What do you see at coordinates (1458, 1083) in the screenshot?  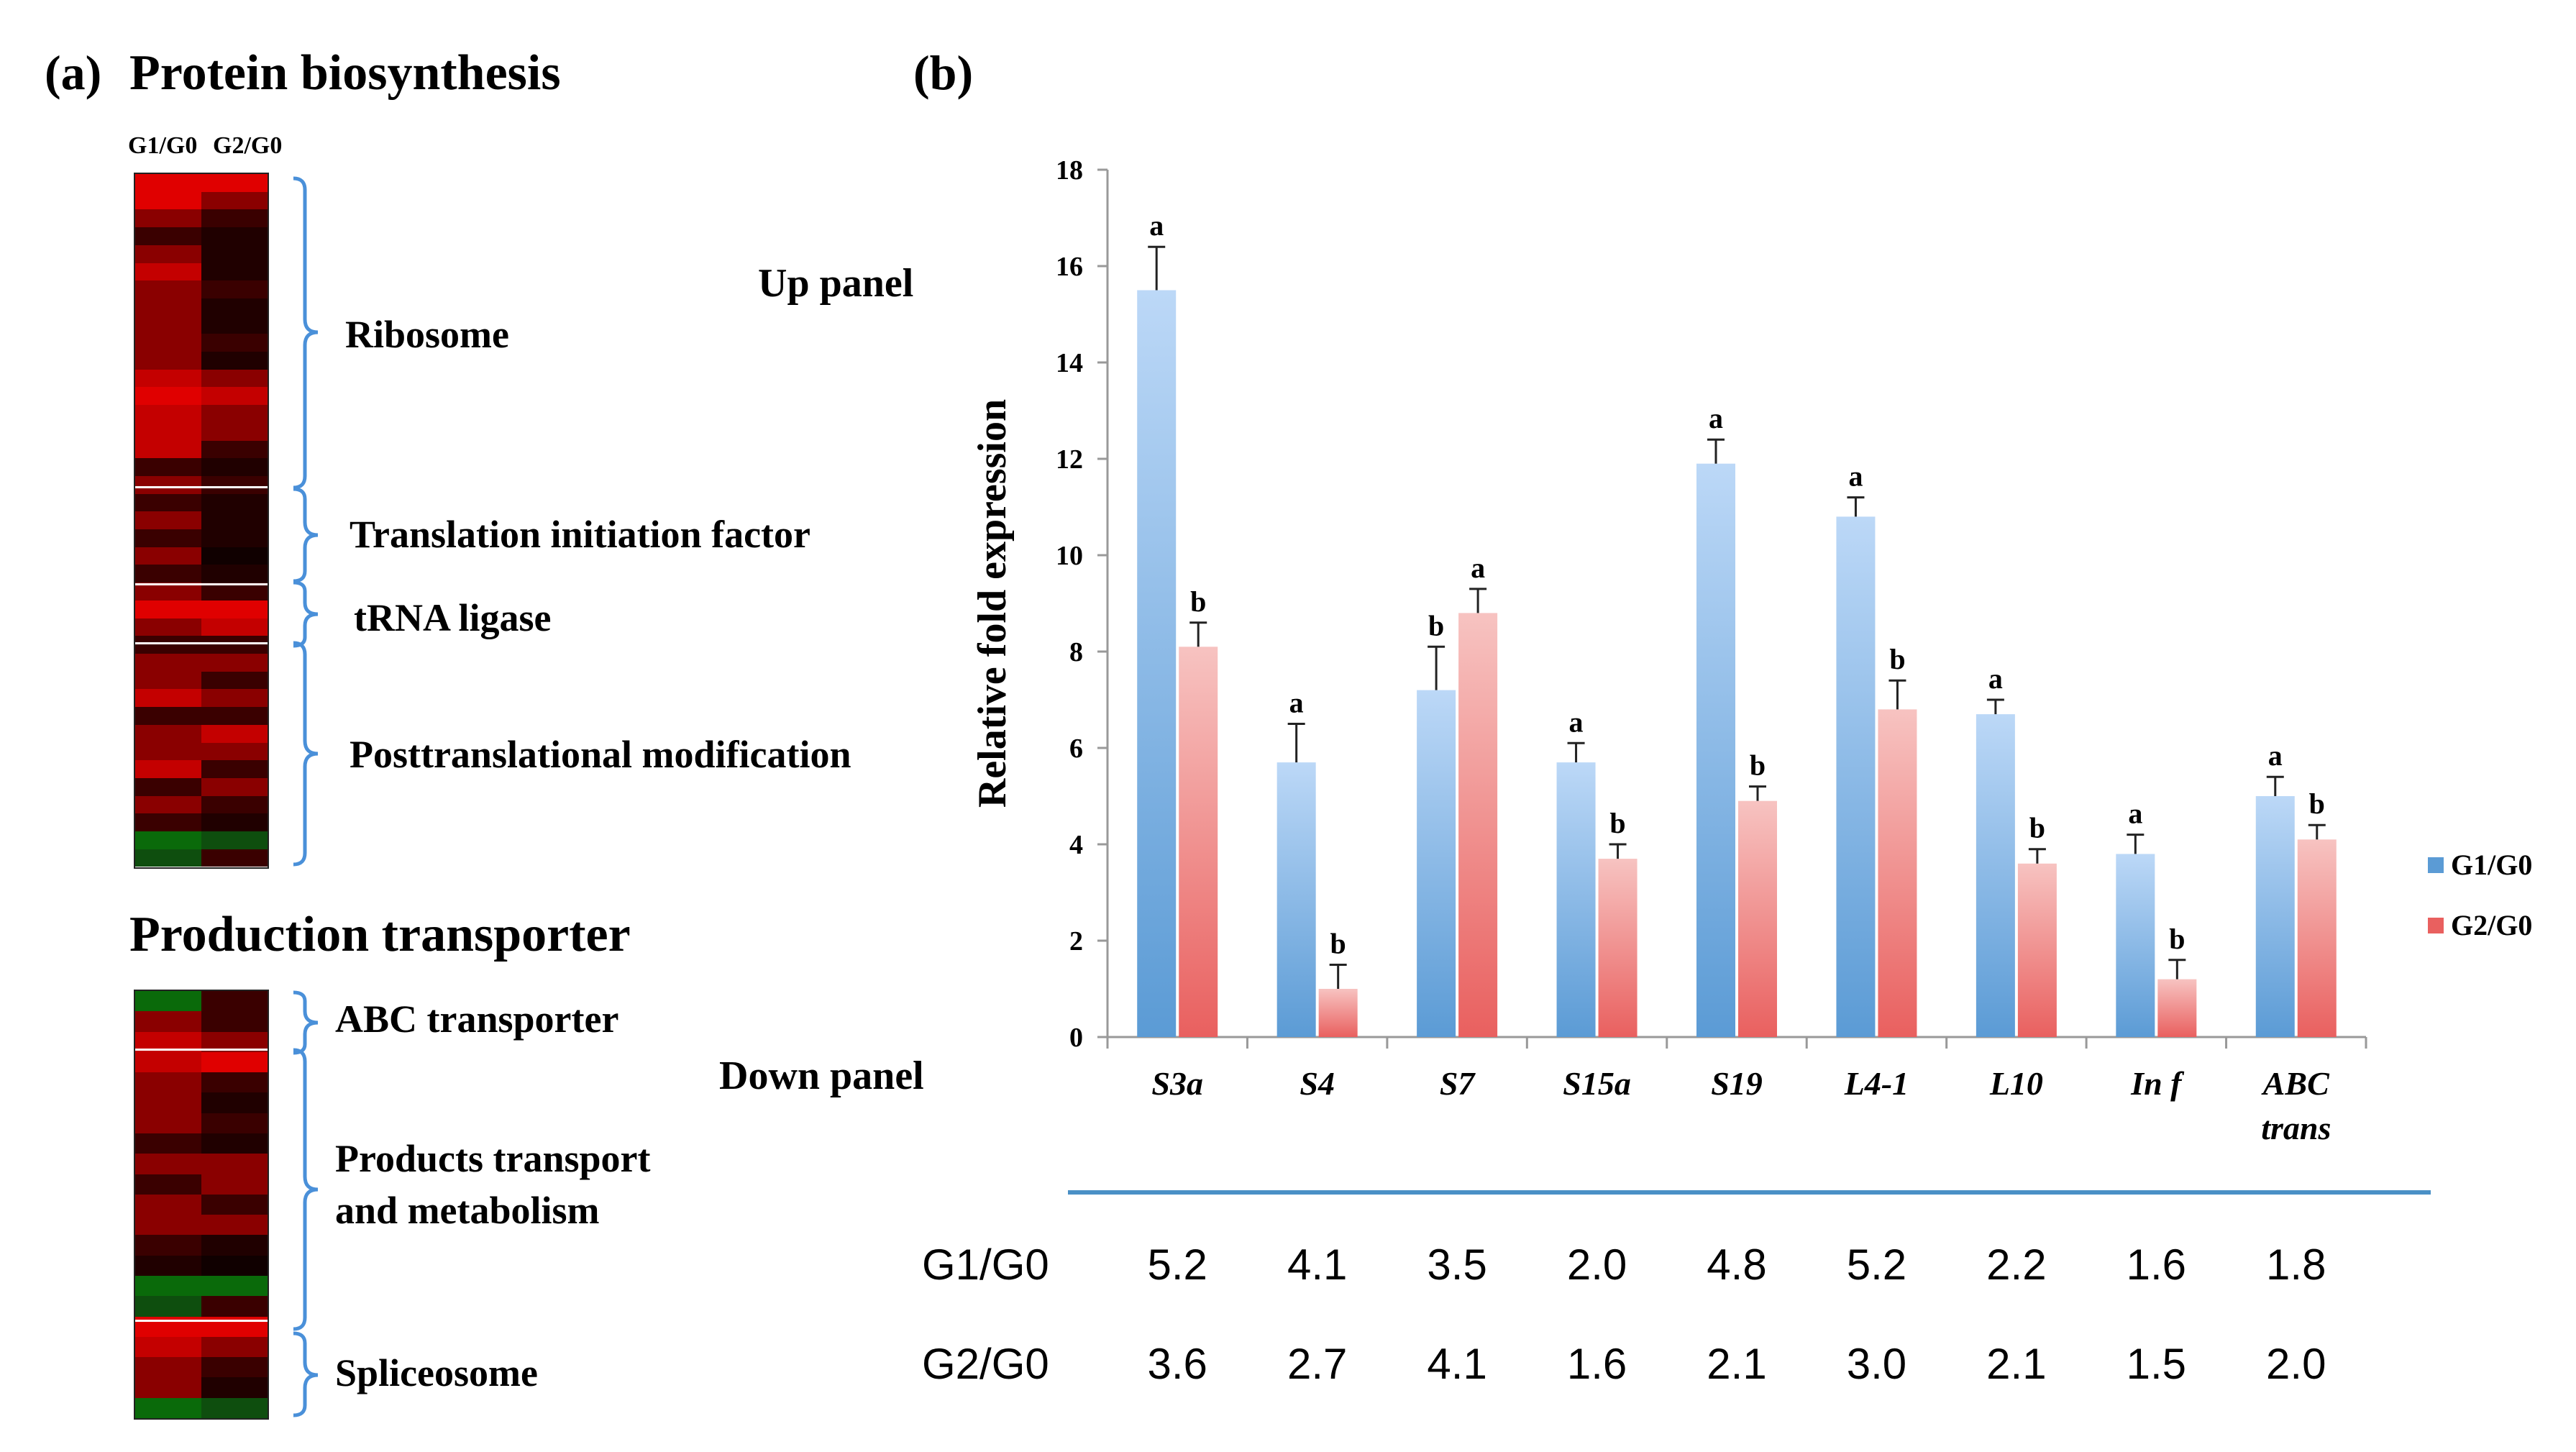 I see `x-category-label: S7` at bounding box center [1458, 1083].